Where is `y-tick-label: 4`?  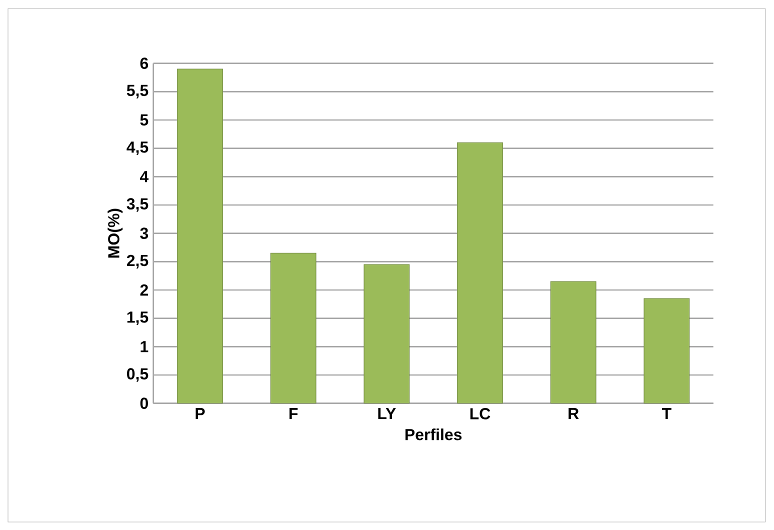 y-tick-label: 4 is located at coordinates (144, 176).